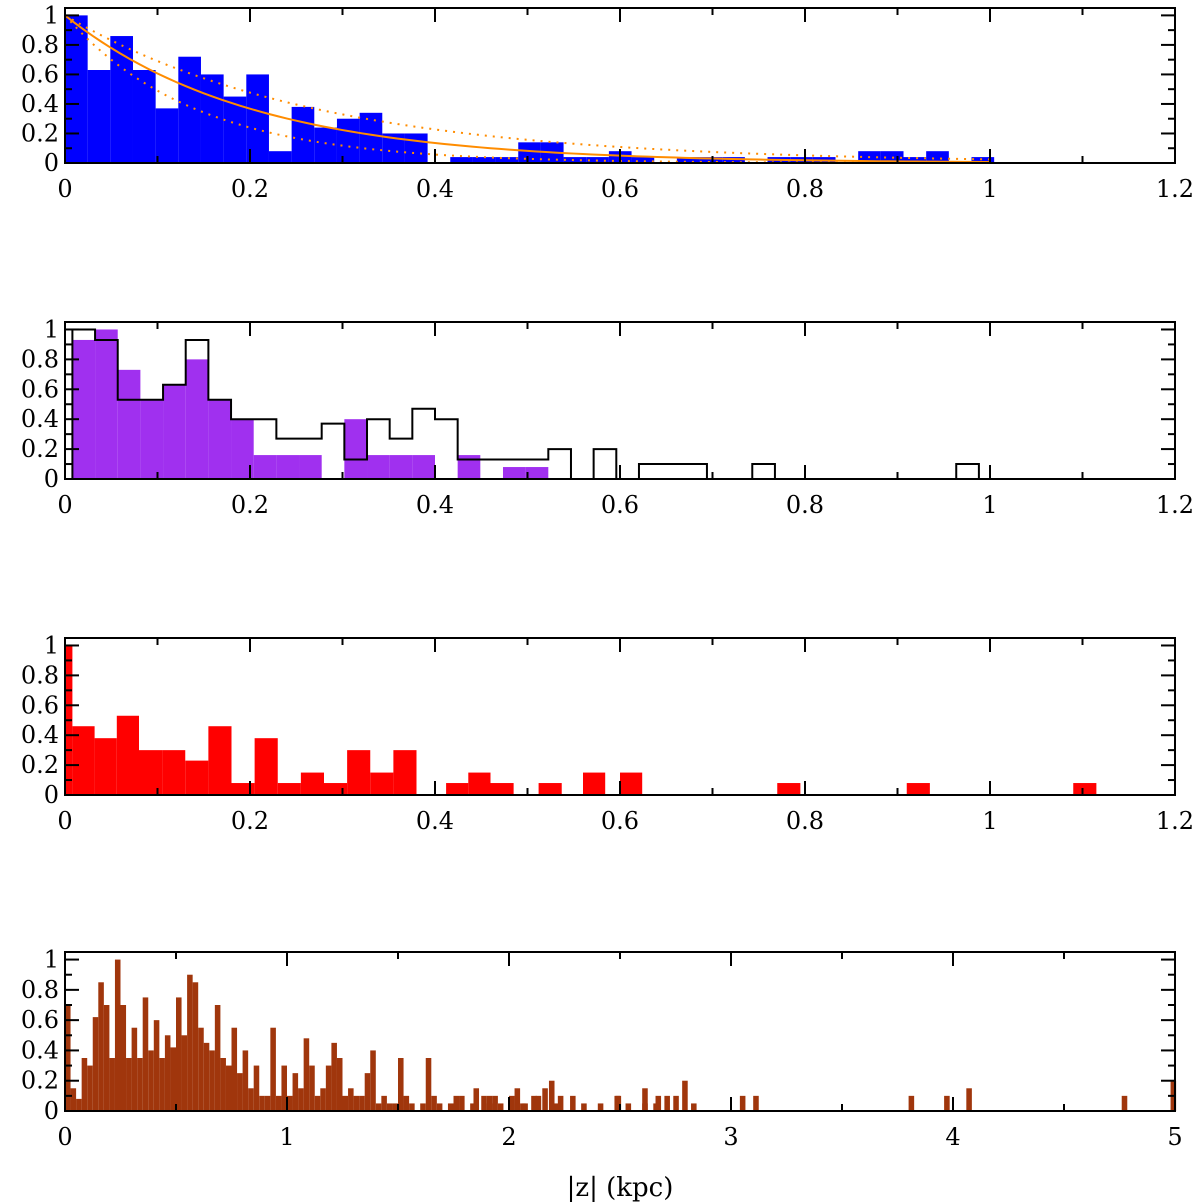 This screenshot has width=1200, height=1202. I want to click on dotted-curve, so click(527, 87).